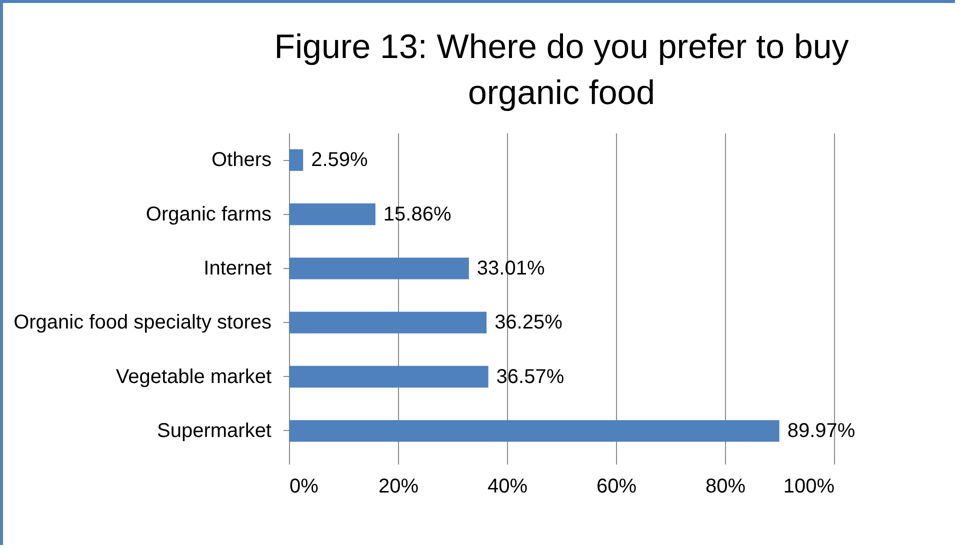 The height and width of the screenshot is (549, 961). Describe the element at coordinates (417, 214) in the screenshot. I see `data-label: 15.86%` at that location.